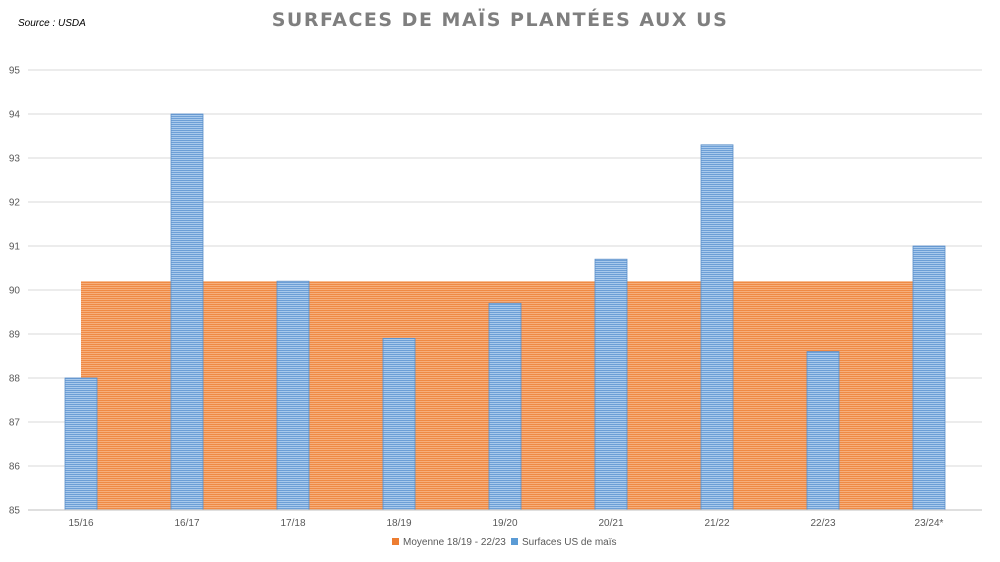 This screenshot has height=562, width=1000. Describe the element at coordinates (186, 523) in the screenshot. I see `x-tick-label: 16/17` at that location.